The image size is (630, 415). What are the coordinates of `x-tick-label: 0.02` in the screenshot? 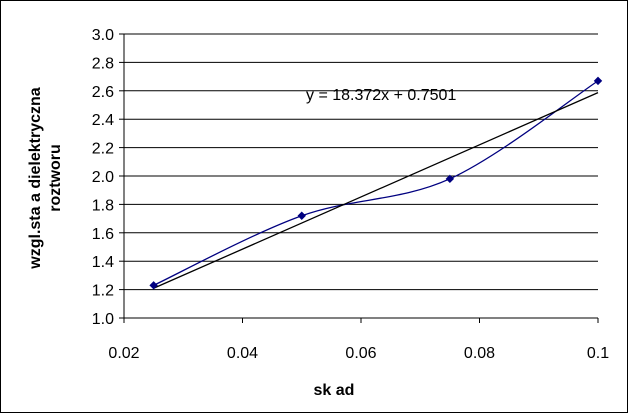 It's located at (123, 353).